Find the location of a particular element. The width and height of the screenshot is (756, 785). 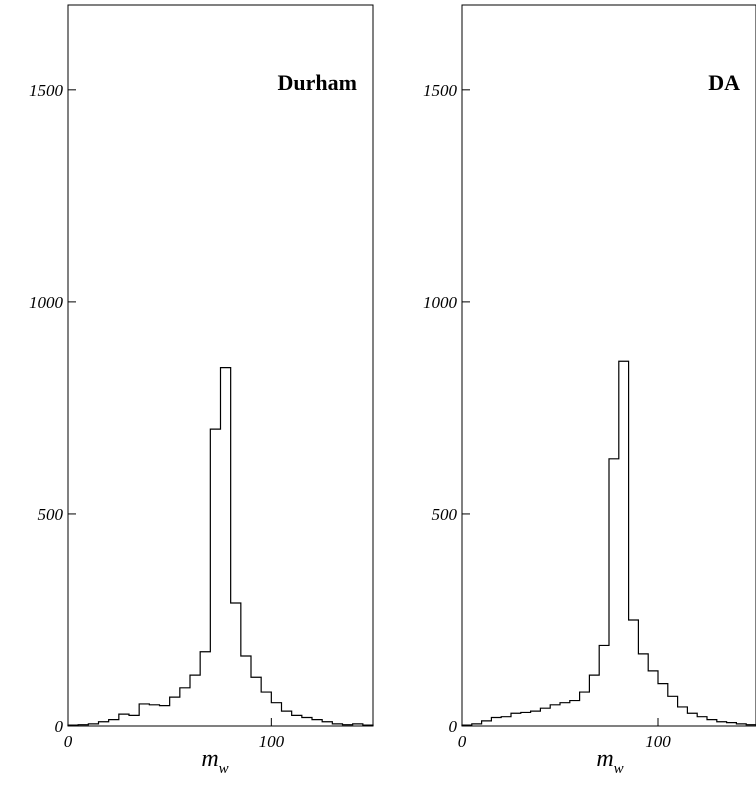

panel-title: Durham is located at coordinates (317, 82).